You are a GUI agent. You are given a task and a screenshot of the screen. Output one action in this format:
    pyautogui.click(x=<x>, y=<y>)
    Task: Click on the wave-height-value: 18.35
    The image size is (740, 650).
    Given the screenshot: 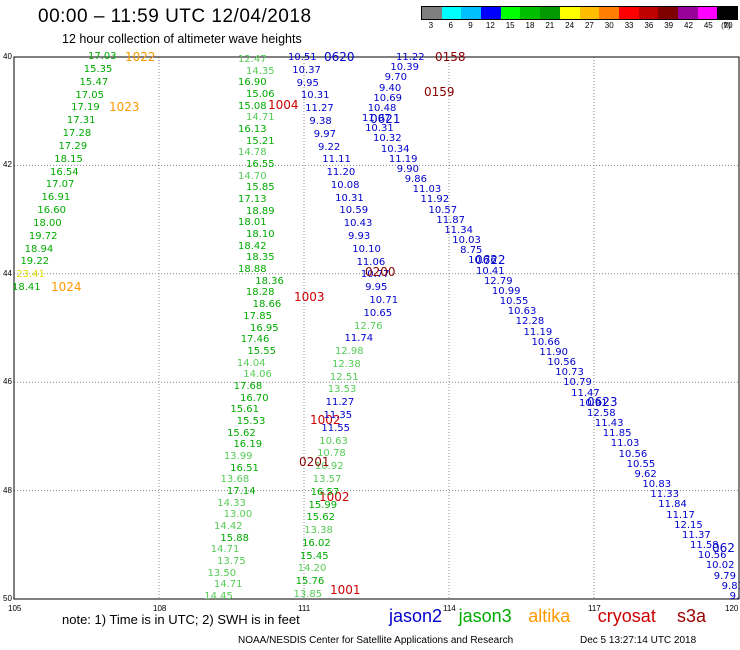 What is the action you would take?
    pyautogui.click(x=260, y=258)
    